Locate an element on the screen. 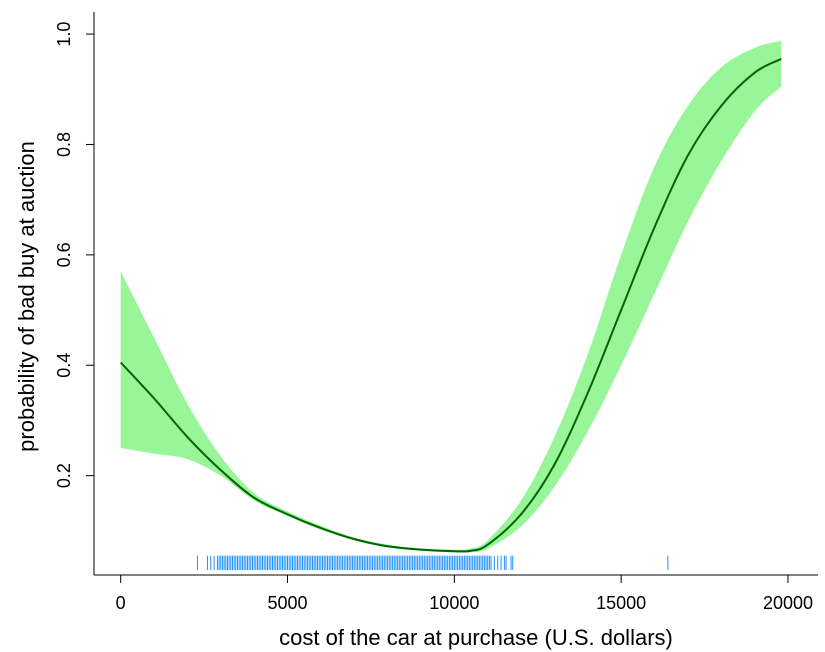 This screenshot has width=825, height=652. y-tick-label: 0.4 is located at coordinates (64, 365).